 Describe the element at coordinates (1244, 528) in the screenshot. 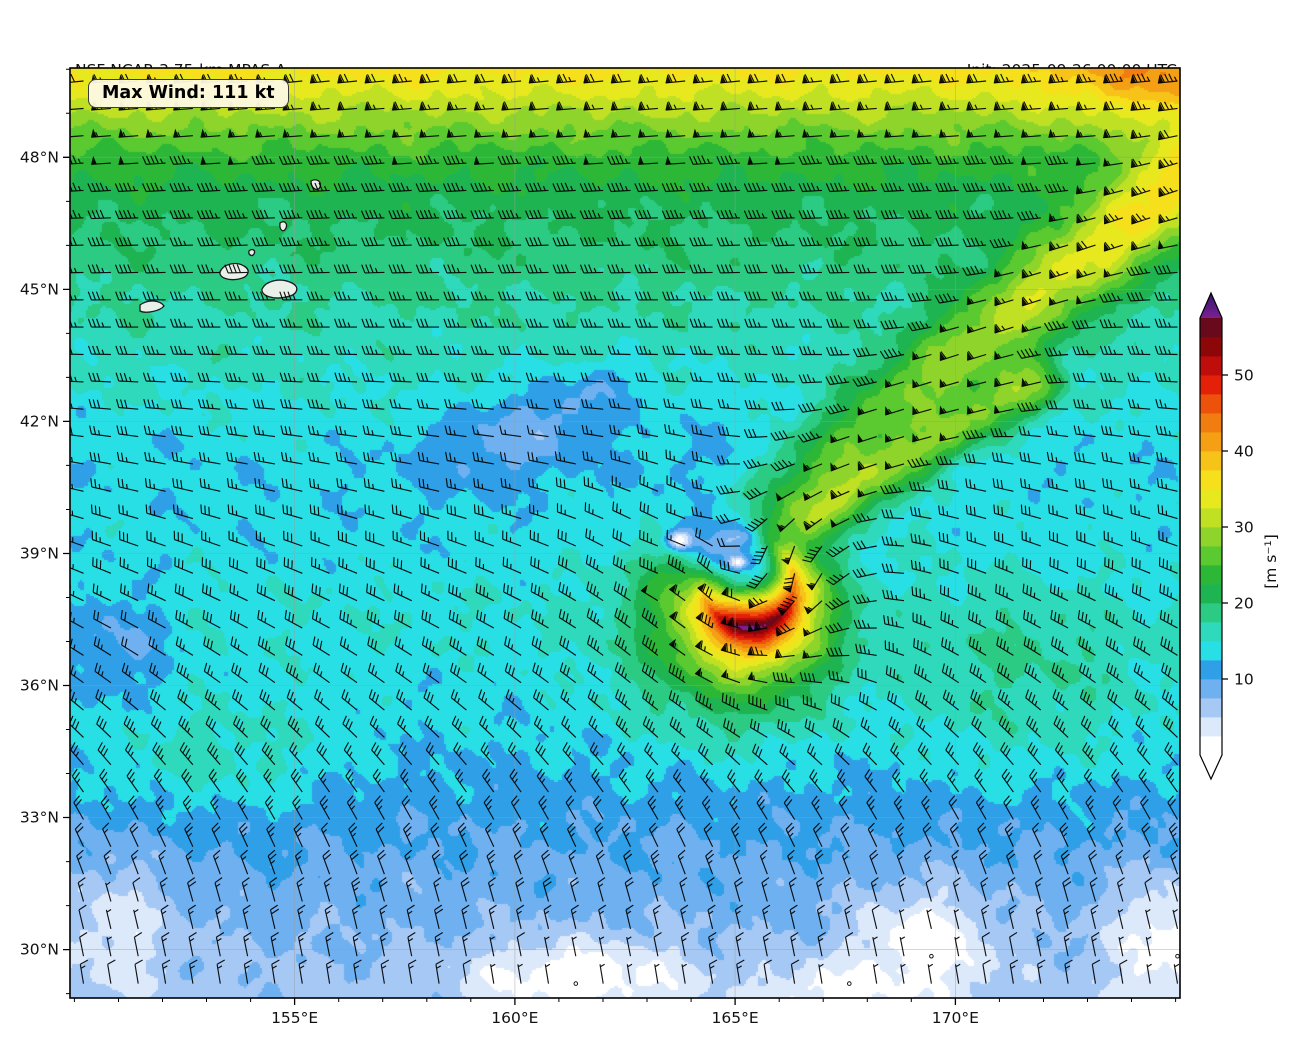

I see `colorbar-tick-label: 30` at that location.